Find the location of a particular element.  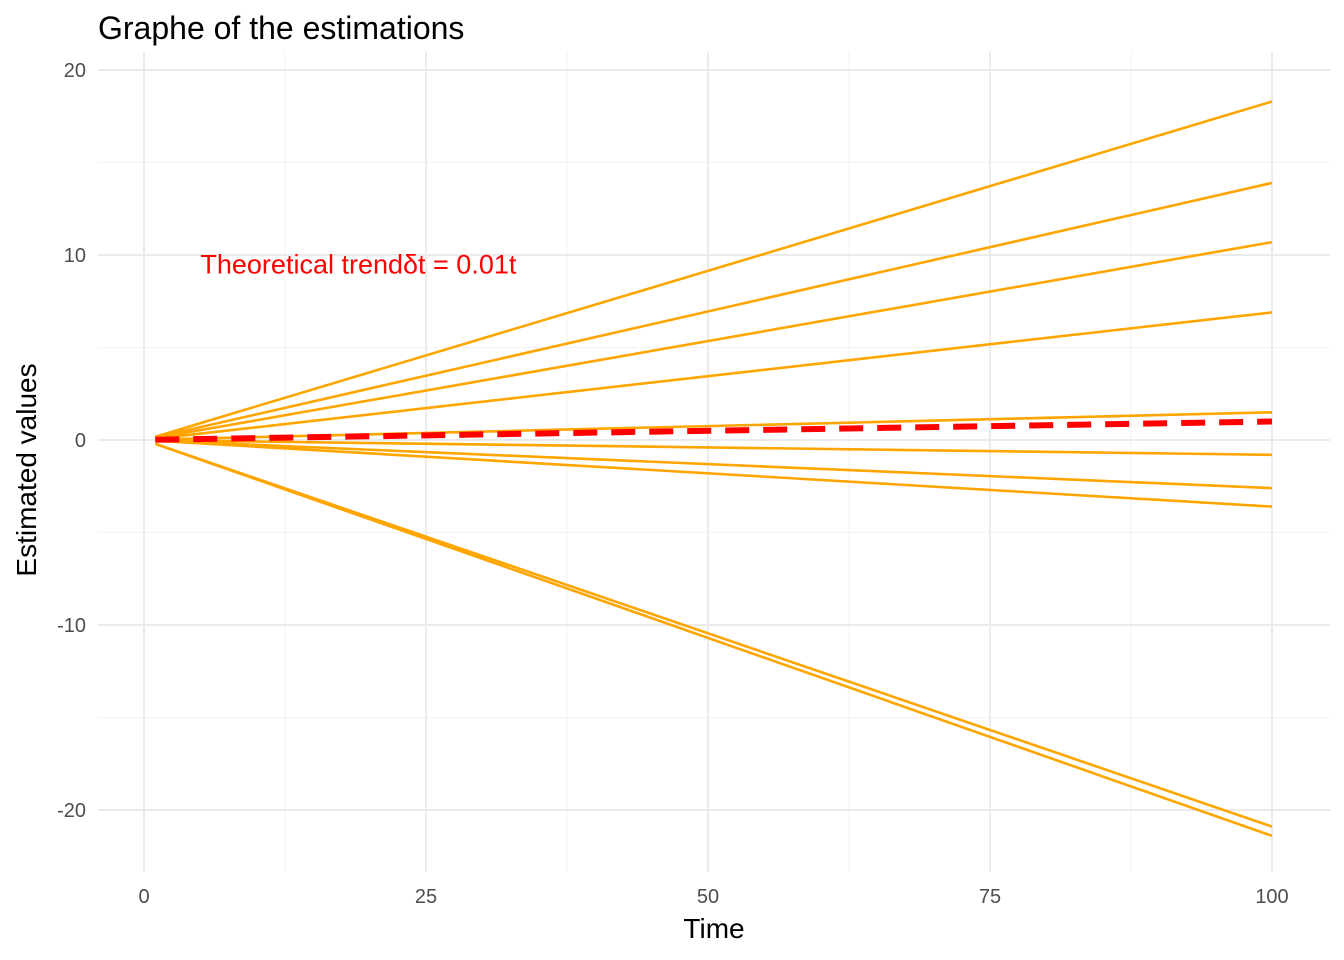

y-tick-label: 0 is located at coordinates (80, 441).